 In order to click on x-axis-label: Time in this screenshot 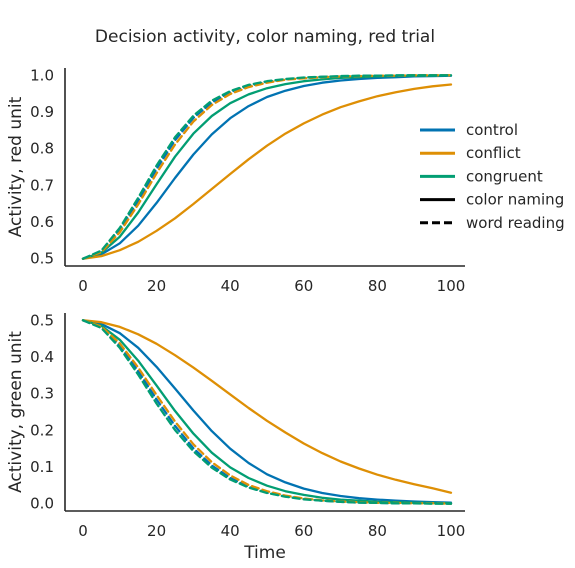, I will do `click(264, 553)`.